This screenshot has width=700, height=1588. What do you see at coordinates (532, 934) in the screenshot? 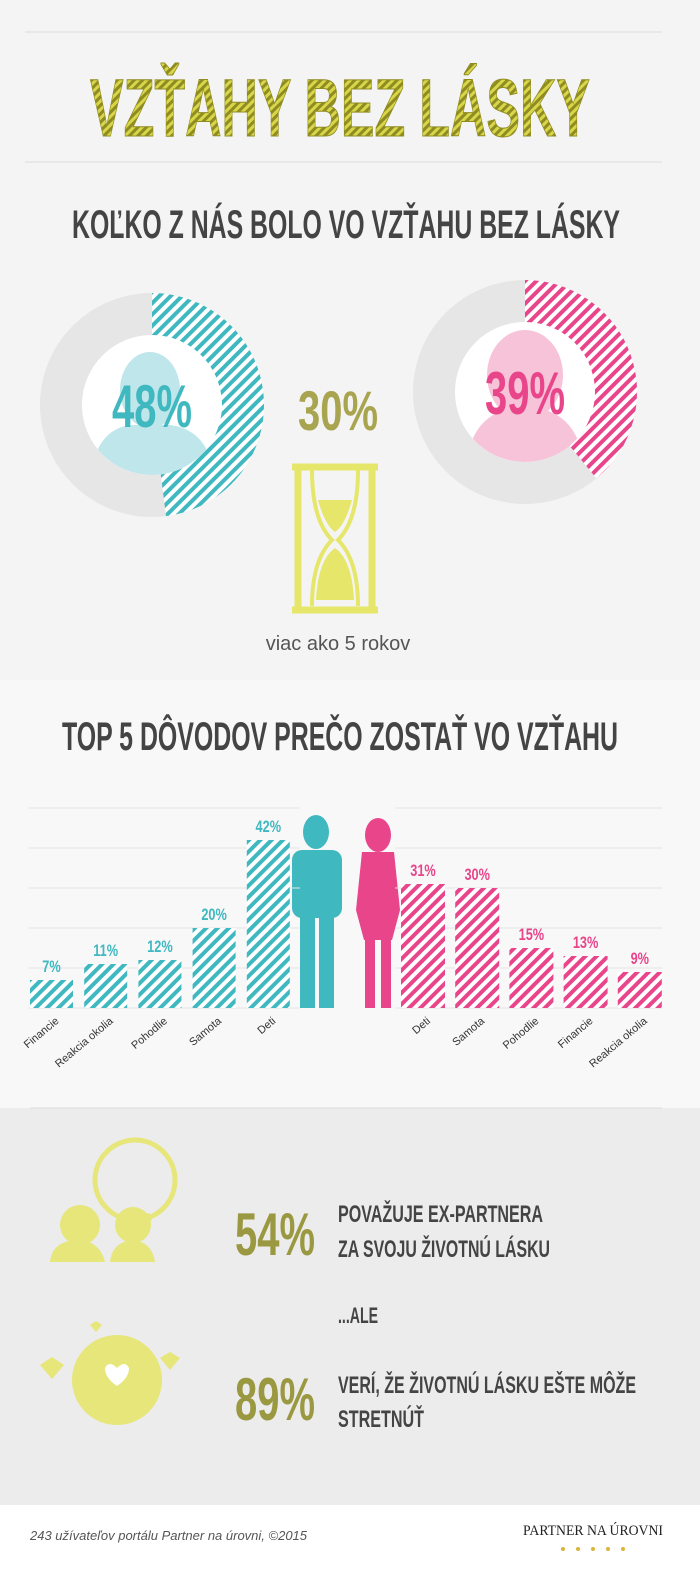
I see `bar-label: 15%` at bounding box center [532, 934].